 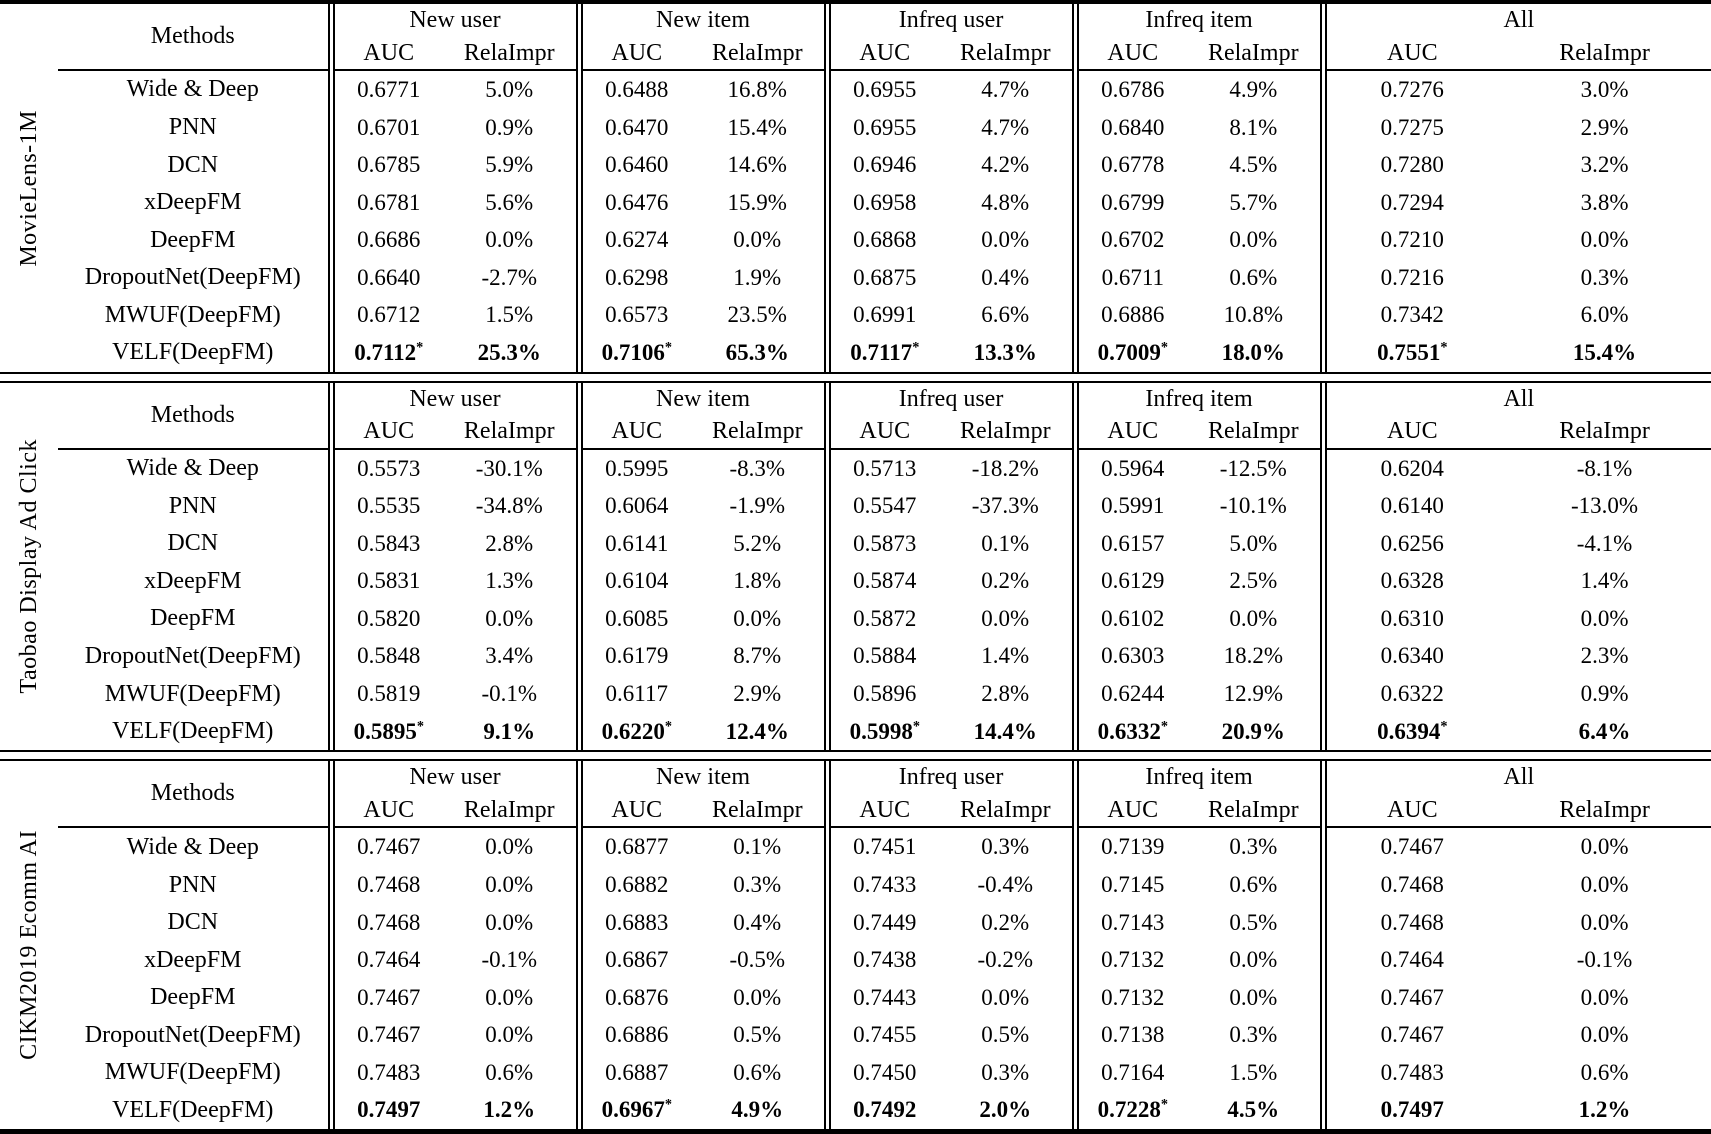 What do you see at coordinates (949, 20) in the screenshot?
I see `group-header-infreq-user: Infreq user` at bounding box center [949, 20].